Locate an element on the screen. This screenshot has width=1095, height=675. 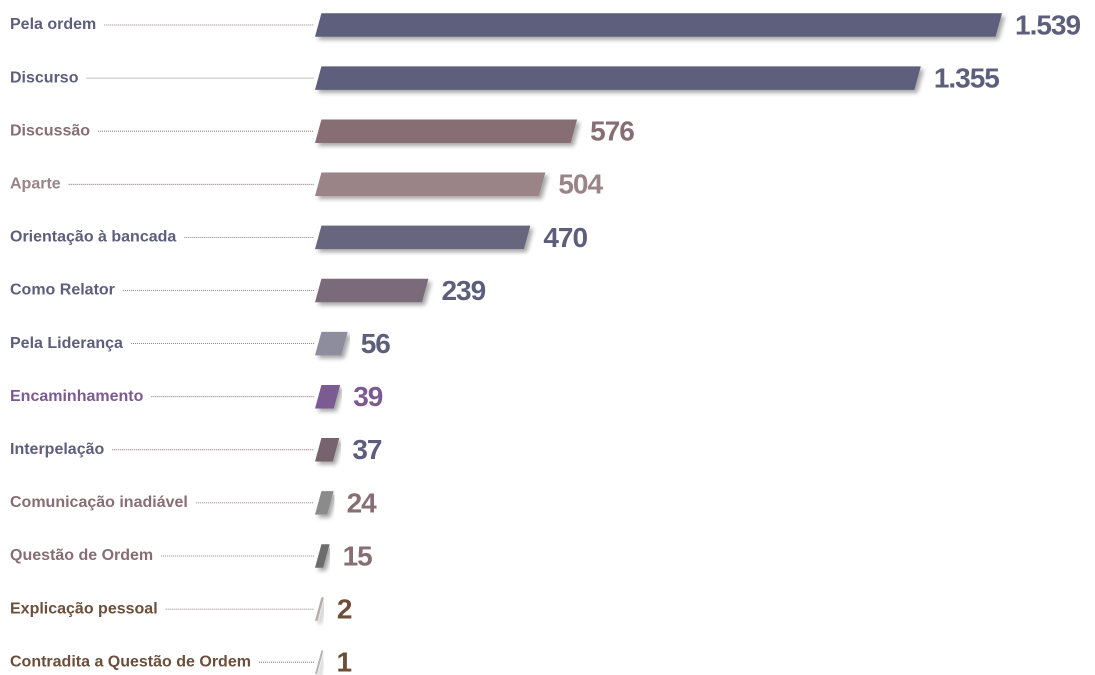
value-label: 1.539 is located at coordinates (1047, 24).